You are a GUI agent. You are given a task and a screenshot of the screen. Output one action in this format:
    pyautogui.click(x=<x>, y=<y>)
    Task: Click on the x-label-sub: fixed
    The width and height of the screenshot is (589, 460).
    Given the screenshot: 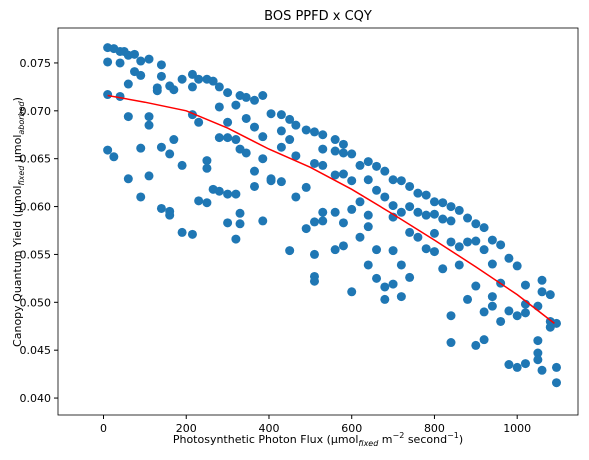 What is the action you would take?
    pyautogui.click(x=368, y=443)
    